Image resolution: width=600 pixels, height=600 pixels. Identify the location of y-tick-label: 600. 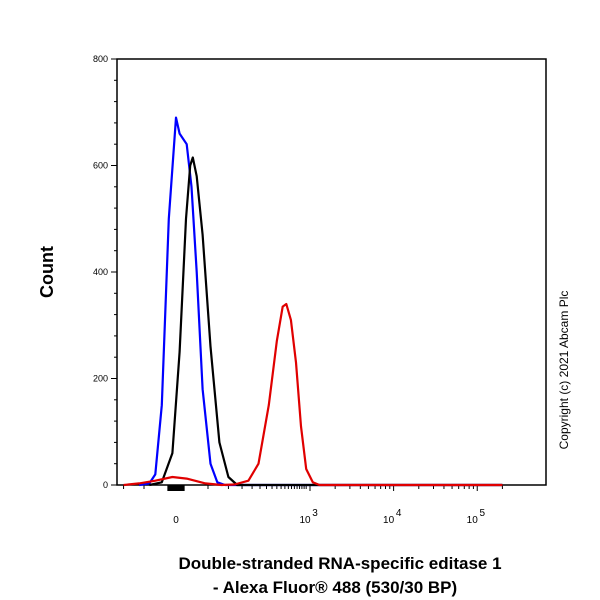
(100, 166).